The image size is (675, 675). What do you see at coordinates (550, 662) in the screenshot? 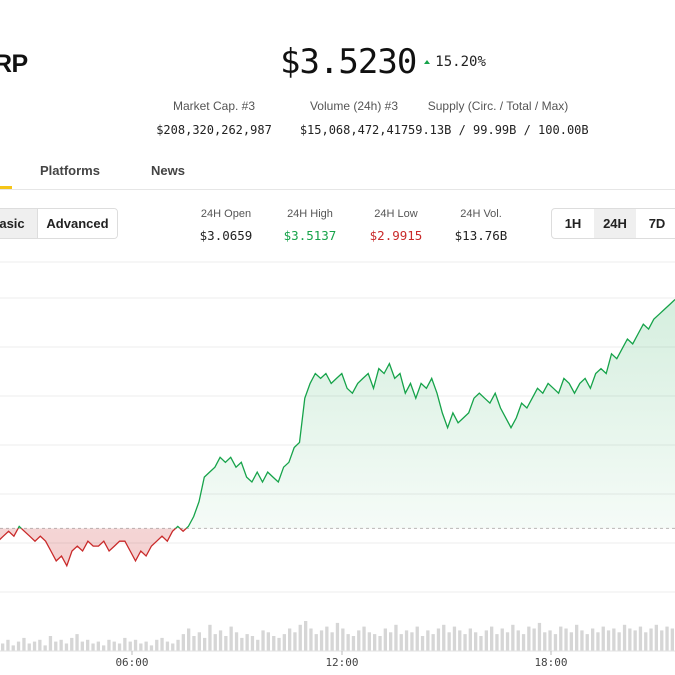
I see `x-tick-label: 18:00` at bounding box center [550, 662].